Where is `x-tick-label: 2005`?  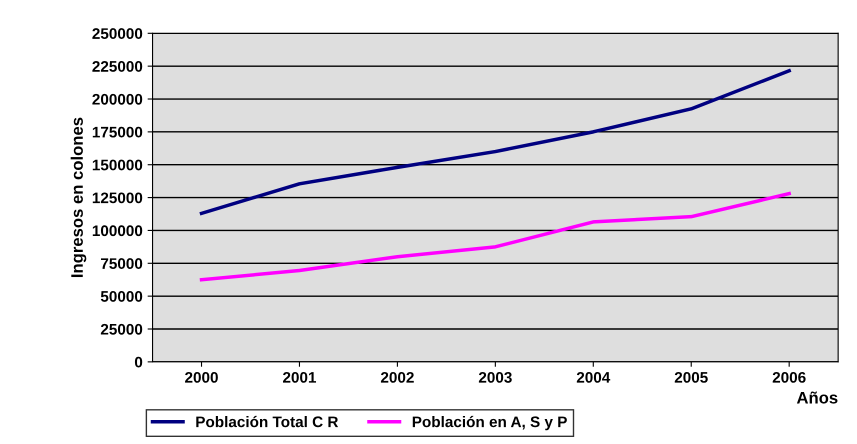 x-tick-label: 2005 is located at coordinates (691, 377).